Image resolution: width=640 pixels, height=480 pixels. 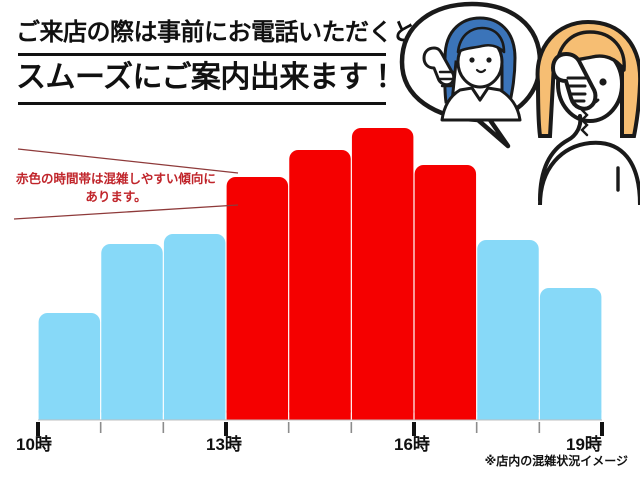 What do you see at coordinates (439, 66) in the screenshot?
I see `staff-handset-icon` at bounding box center [439, 66].